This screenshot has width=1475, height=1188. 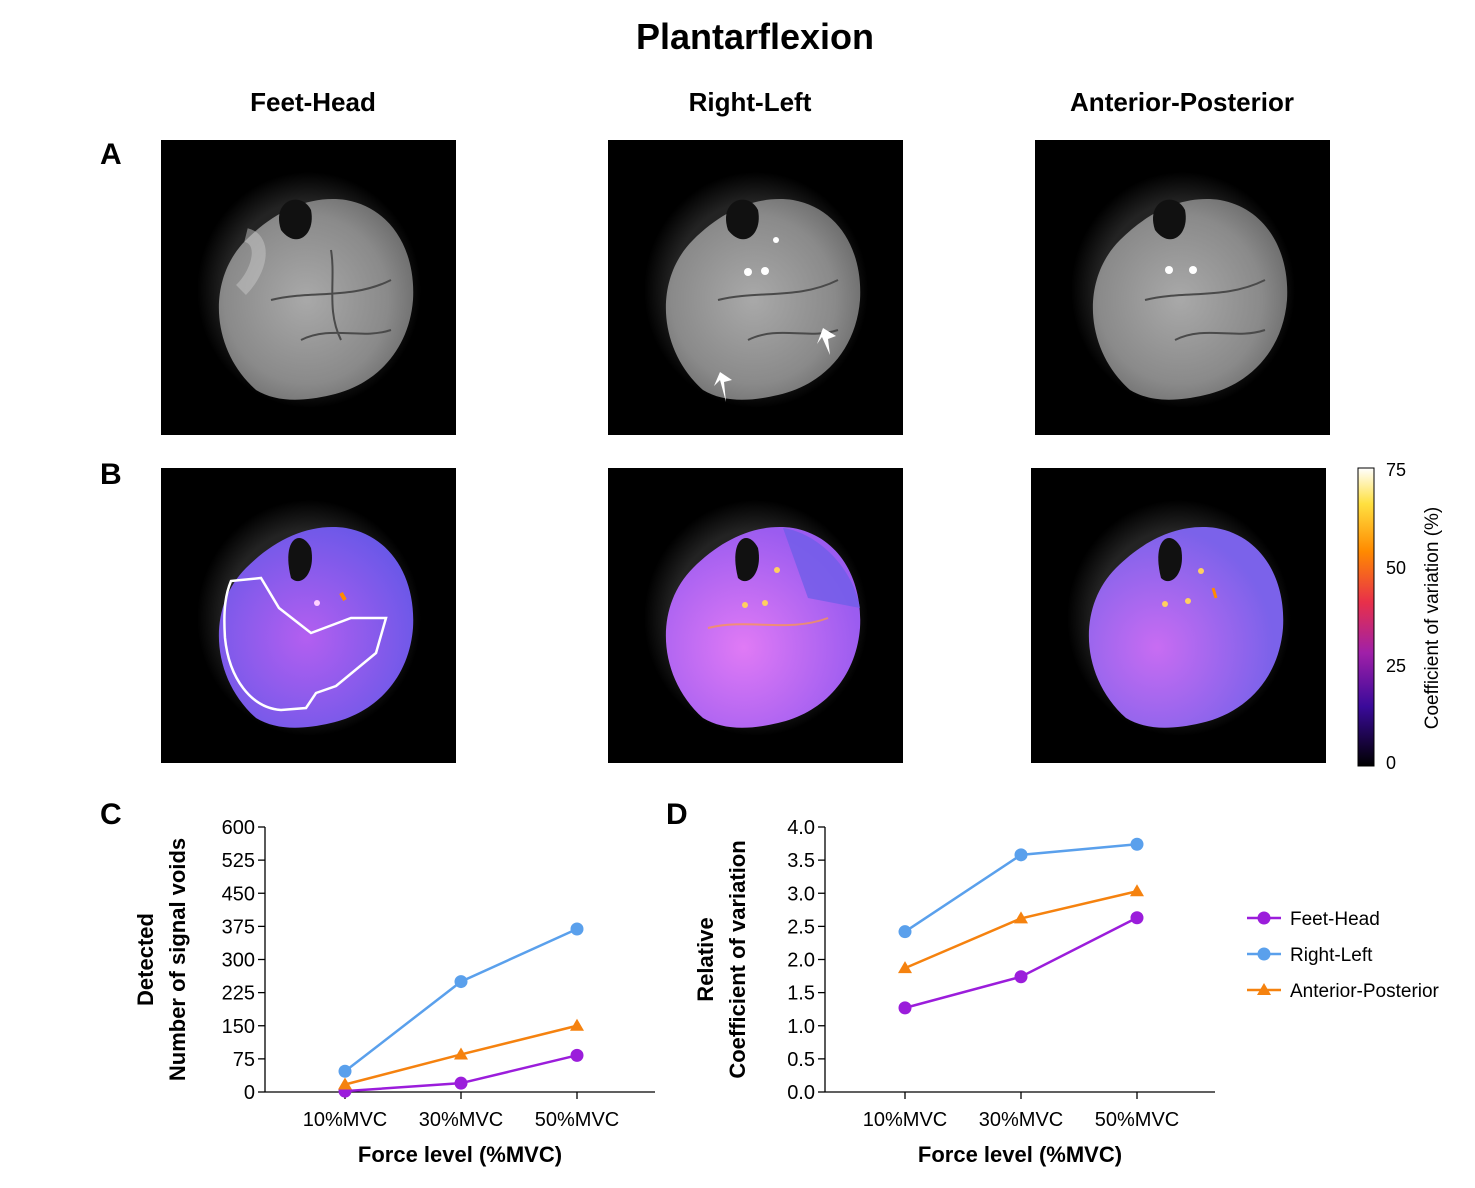 I want to click on cv-map-b-anterior-posterior, so click(x=1178, y=615).